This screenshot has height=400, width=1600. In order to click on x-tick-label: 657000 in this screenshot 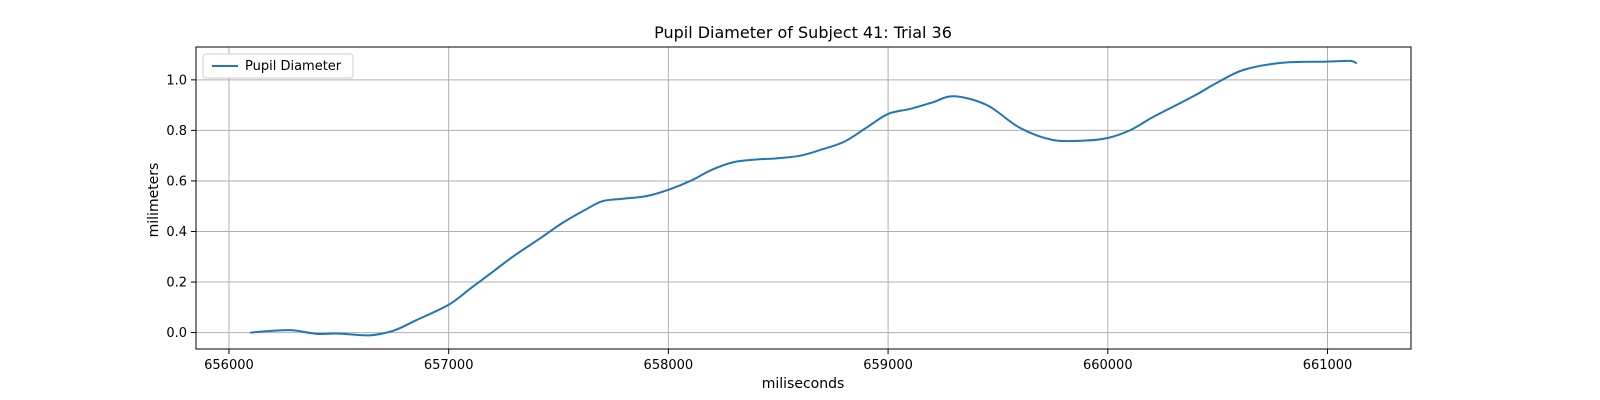, I will do `click(449, 365)`.